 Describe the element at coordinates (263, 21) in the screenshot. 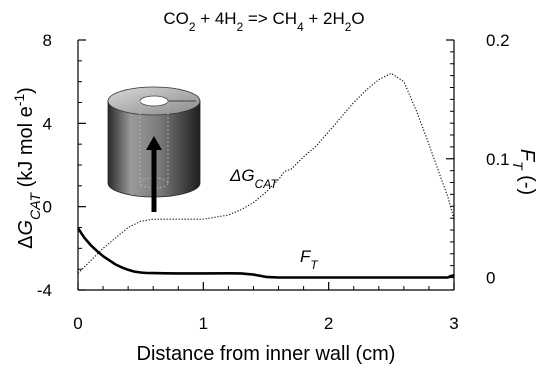

I see `chart-title: CO2 + 4H2 => CH4 + 2H2O` at that location.